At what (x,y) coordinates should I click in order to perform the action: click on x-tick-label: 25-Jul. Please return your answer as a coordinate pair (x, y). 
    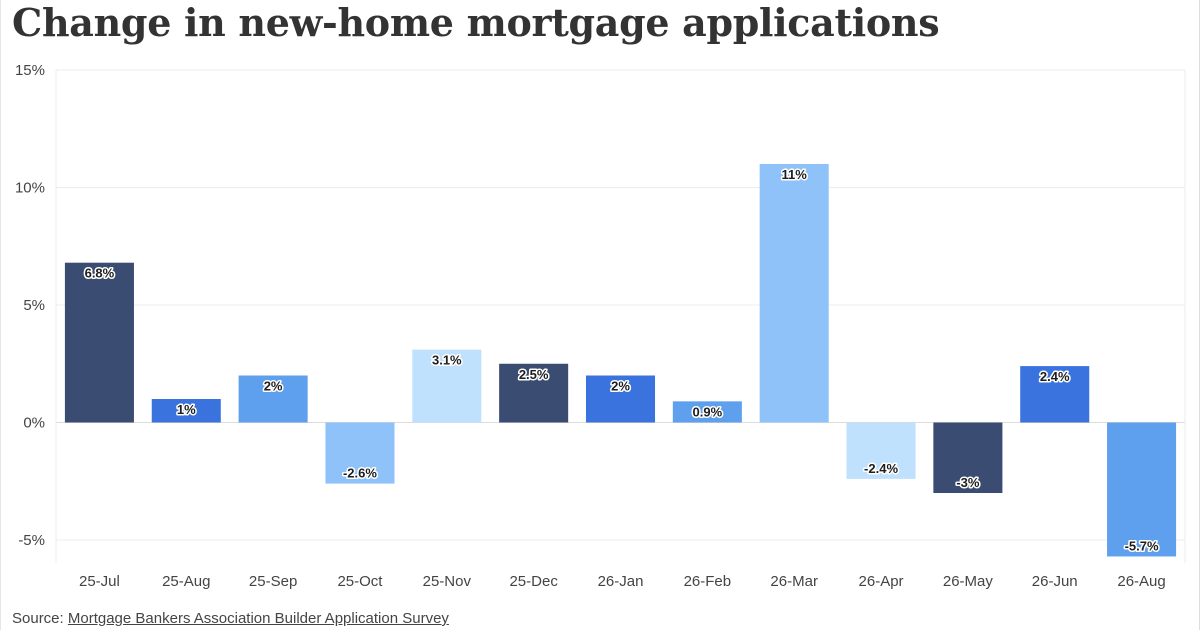
    Looking at the image, I should click on (99, 581).